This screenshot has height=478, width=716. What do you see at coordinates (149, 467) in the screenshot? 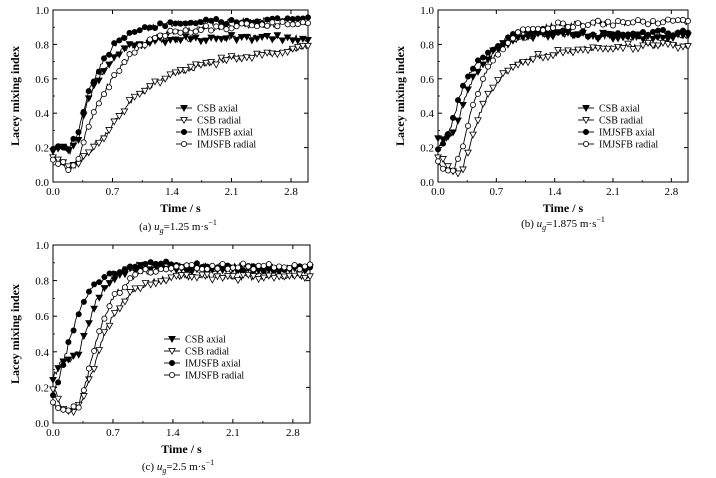
I see `caption-prefix: (c)` at bounding box center [149, 467].